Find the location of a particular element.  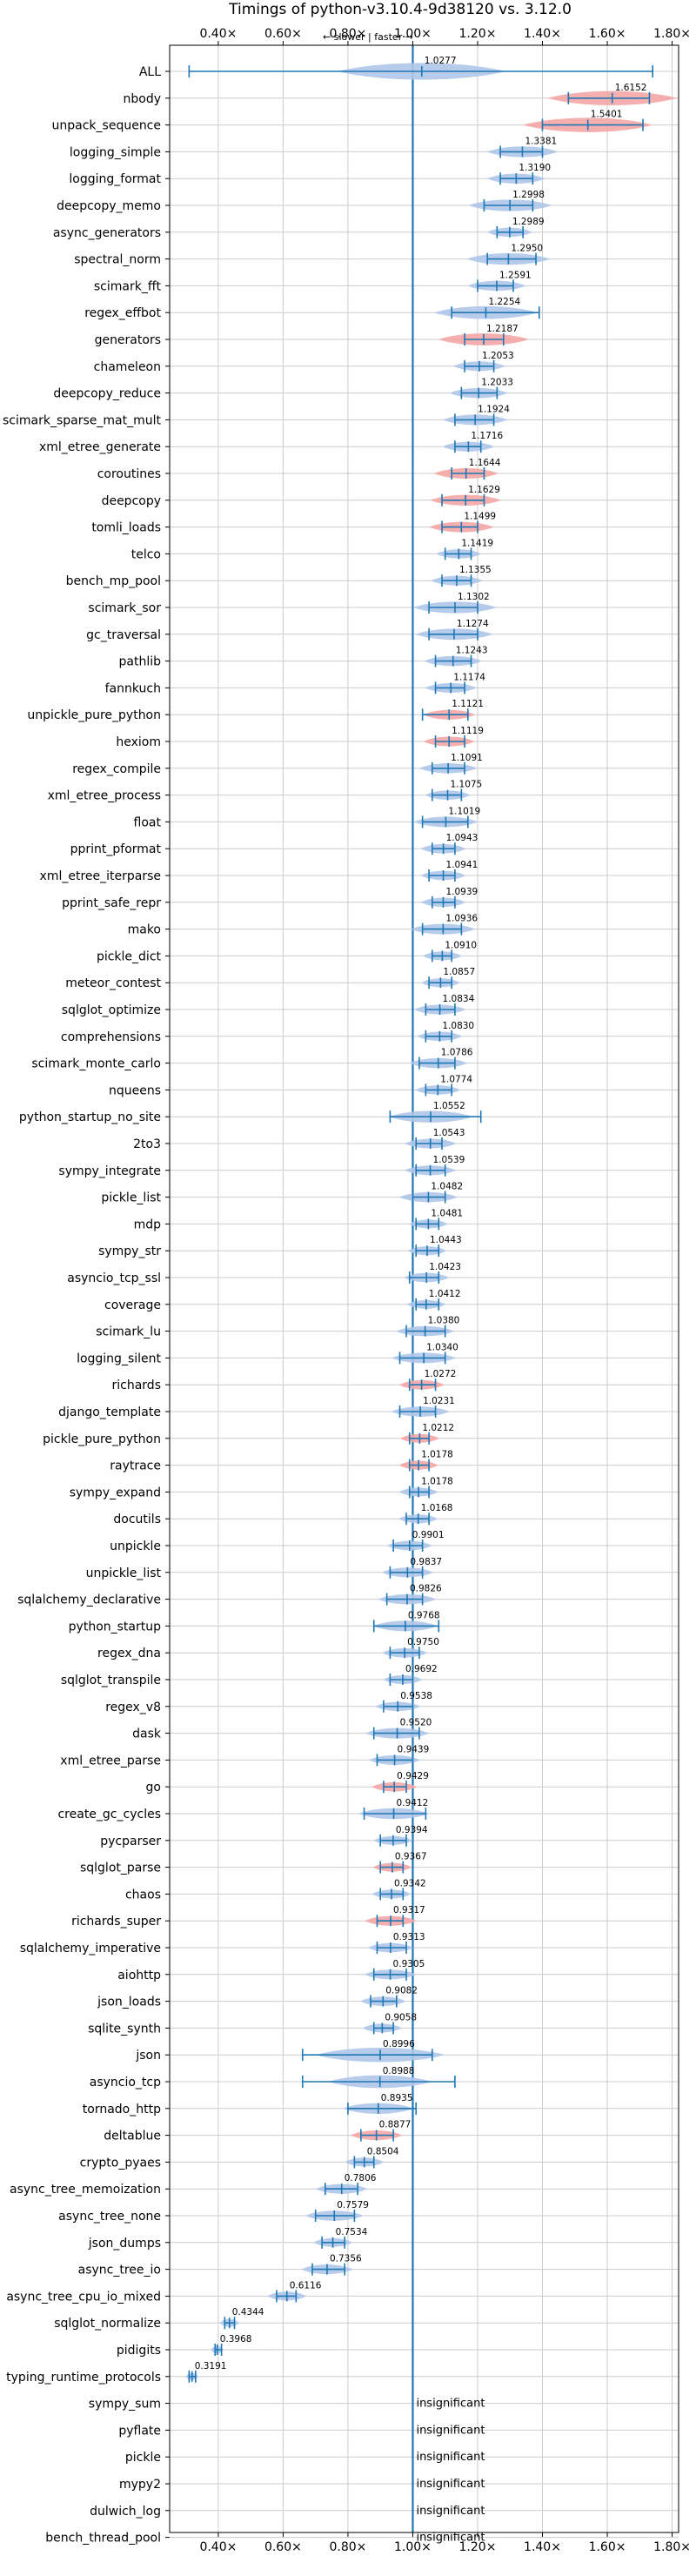

value-label: 0.3968 is located at coordinates (236, 2339).